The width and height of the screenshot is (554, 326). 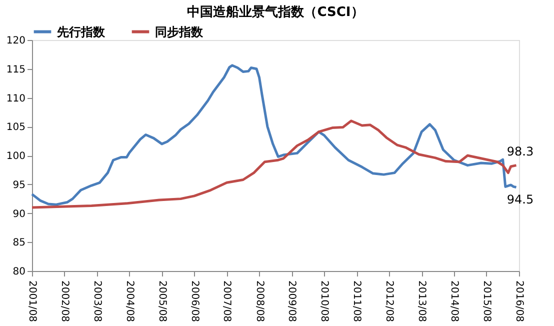 I want to click on y-tick-label: 120, so click(x=16, y=41).